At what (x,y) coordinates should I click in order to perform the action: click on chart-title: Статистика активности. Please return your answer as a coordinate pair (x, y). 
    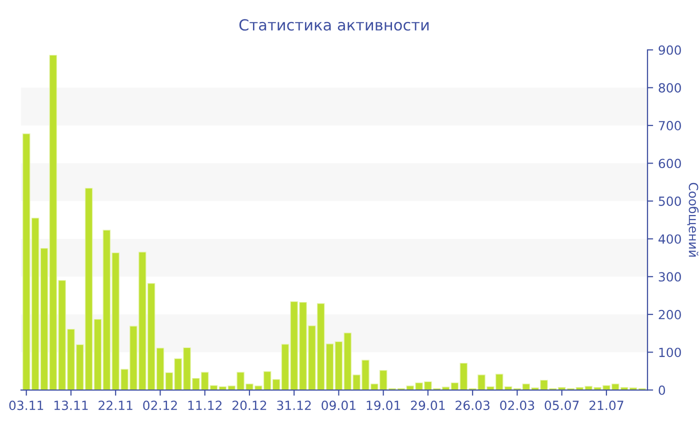
    Looking at the image, I should click on (334, 25).